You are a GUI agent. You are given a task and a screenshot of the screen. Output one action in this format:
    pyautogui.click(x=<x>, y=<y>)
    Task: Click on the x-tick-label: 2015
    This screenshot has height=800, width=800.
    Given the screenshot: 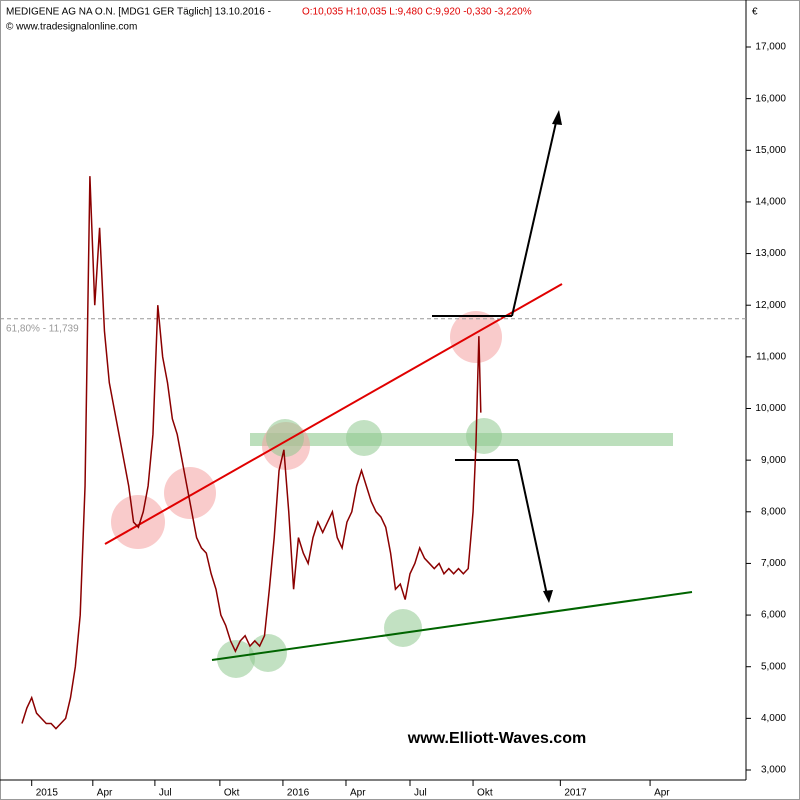 What is the action you would take?
    pyautogui.click(x=47, y=793)
    